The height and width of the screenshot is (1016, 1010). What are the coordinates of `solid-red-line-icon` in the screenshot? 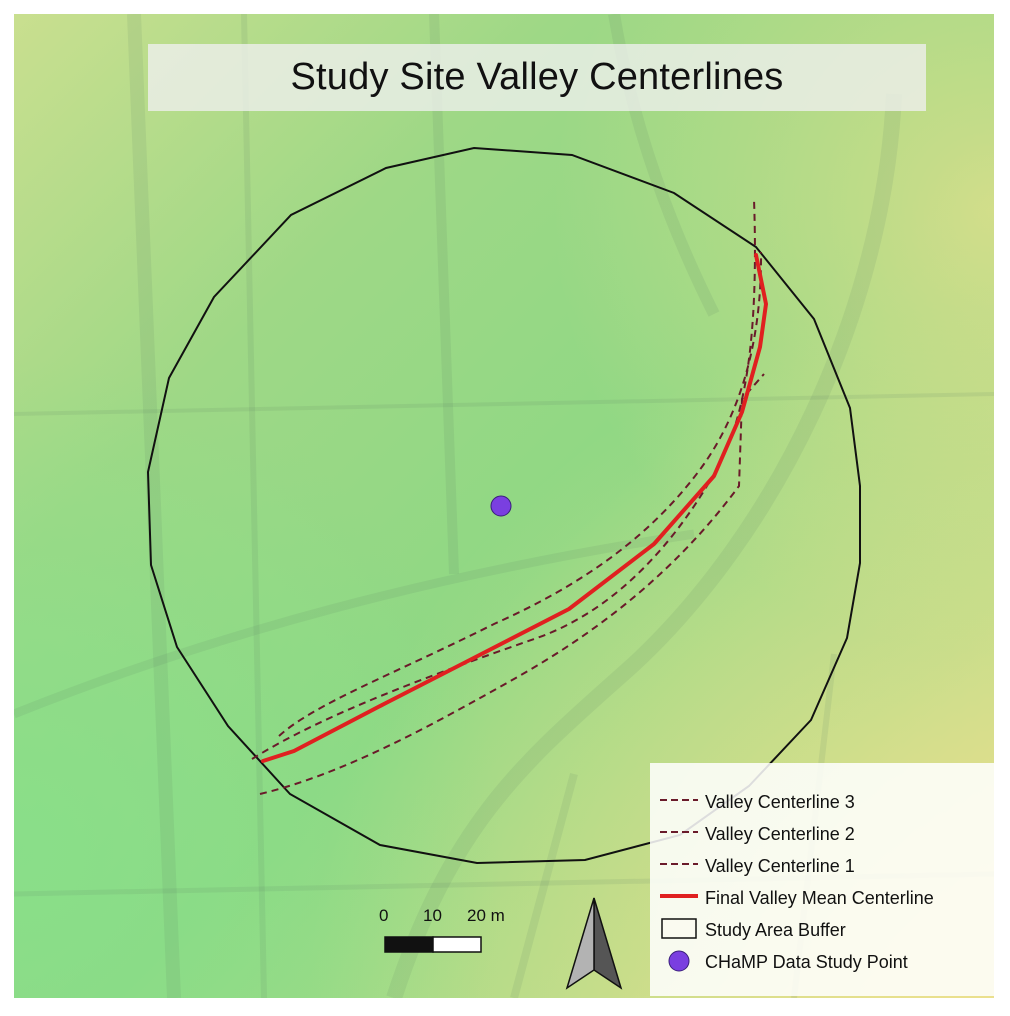 It's located at (679, 896).